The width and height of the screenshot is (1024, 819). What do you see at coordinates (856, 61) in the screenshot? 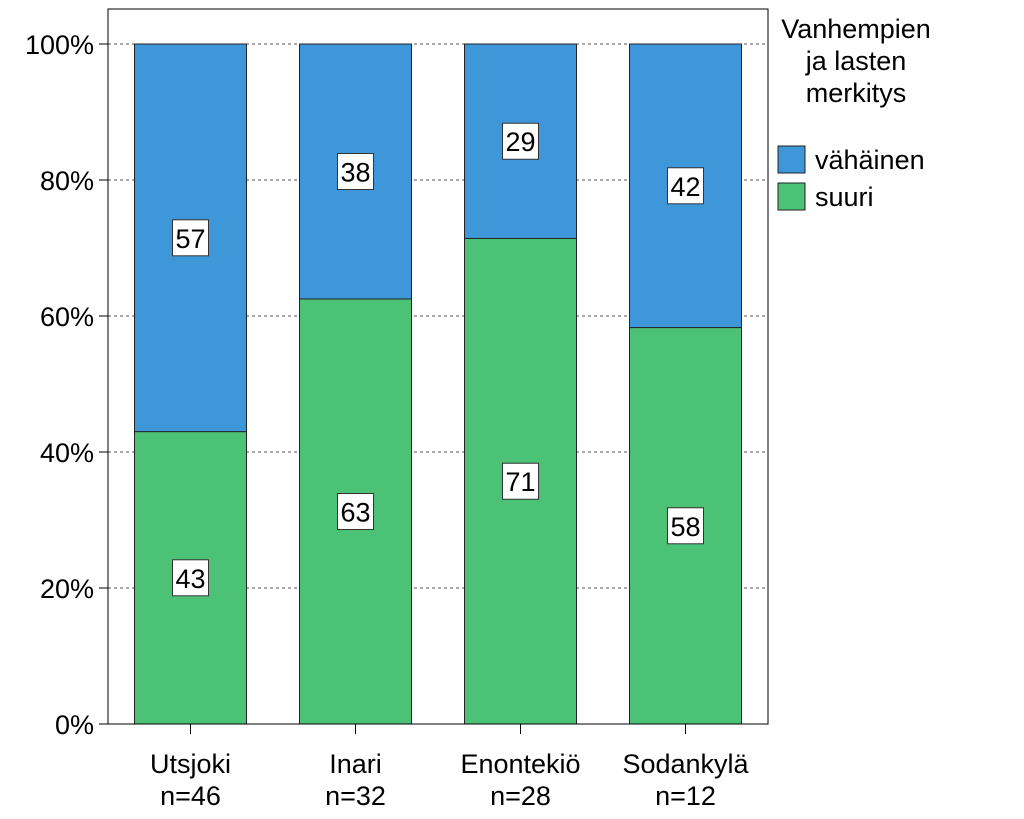
I see `legend-title: ja lasten` at bounding box center [856, 61].